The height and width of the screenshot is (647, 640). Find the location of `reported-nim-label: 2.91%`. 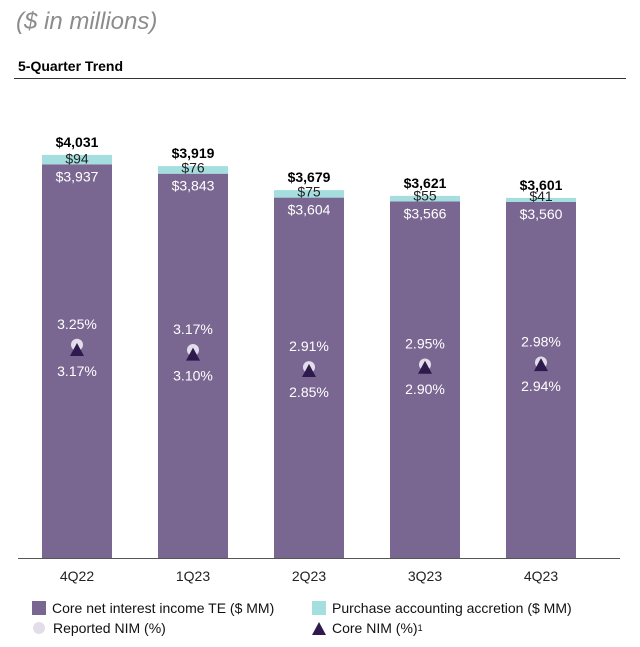

reported-nim-label: 2.91% is located at coordinates (309, 346).